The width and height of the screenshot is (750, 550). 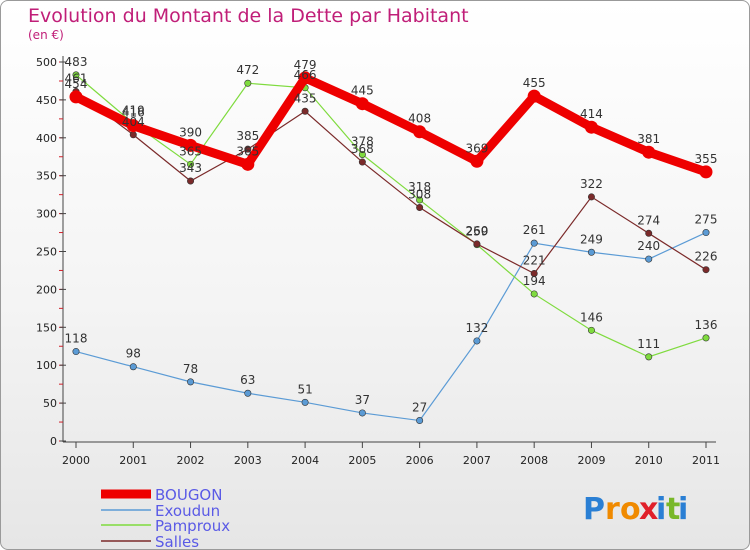 What do you see at coordinates (177, 541) in the screenshot?
I see `legend-label-salles: Salles` at bounding box center [177, 541].